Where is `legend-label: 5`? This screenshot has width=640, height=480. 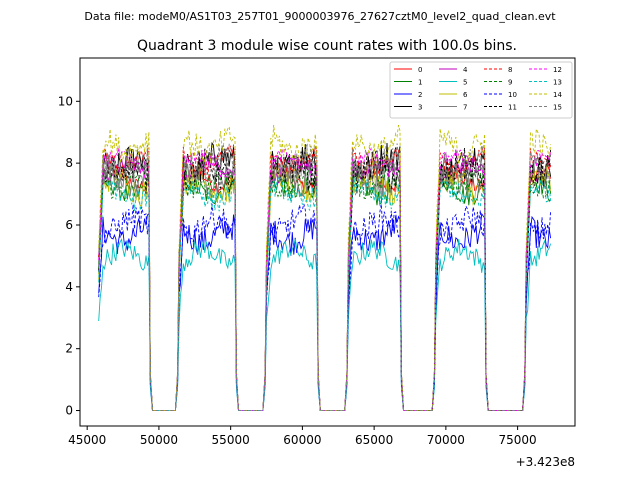
legend-label: 5 is located at coordinates (465, 83).